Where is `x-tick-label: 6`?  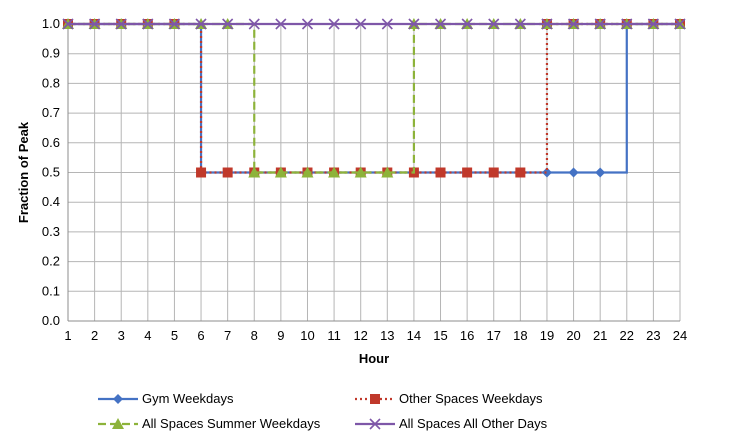
x-tick-label: 6 is located at coordinates (200, 335).